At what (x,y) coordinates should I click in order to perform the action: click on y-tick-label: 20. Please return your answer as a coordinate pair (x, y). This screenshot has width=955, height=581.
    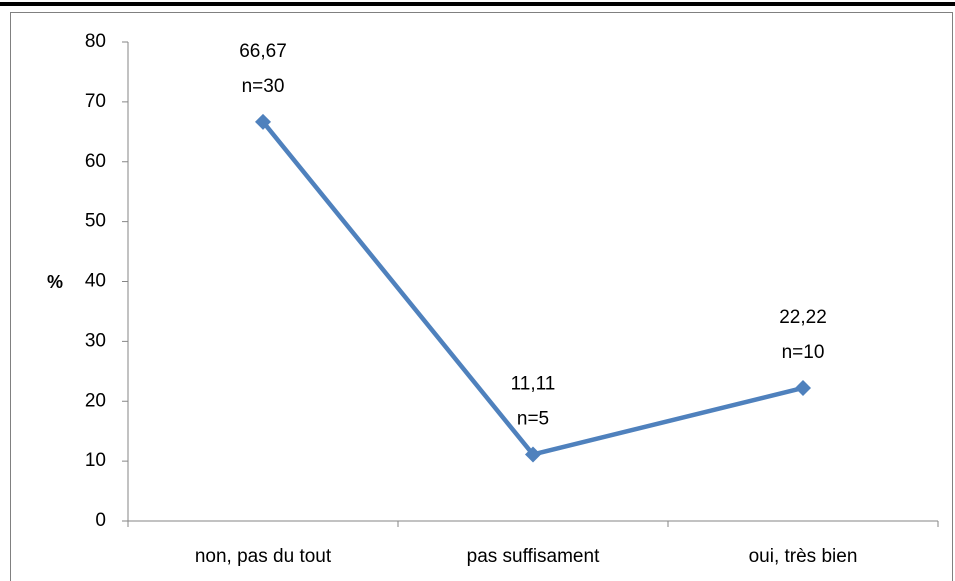
    Looking at the image, I should click on (95, 400).